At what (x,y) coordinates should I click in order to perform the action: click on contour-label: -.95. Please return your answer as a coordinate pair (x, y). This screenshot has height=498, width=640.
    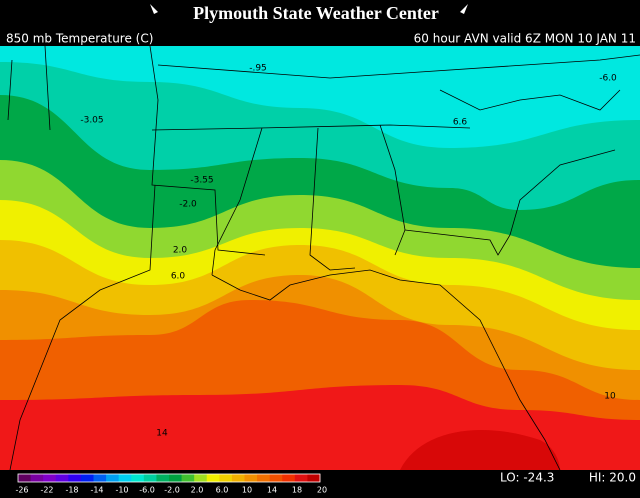
    Looking at the image, I should click on (258, 69).